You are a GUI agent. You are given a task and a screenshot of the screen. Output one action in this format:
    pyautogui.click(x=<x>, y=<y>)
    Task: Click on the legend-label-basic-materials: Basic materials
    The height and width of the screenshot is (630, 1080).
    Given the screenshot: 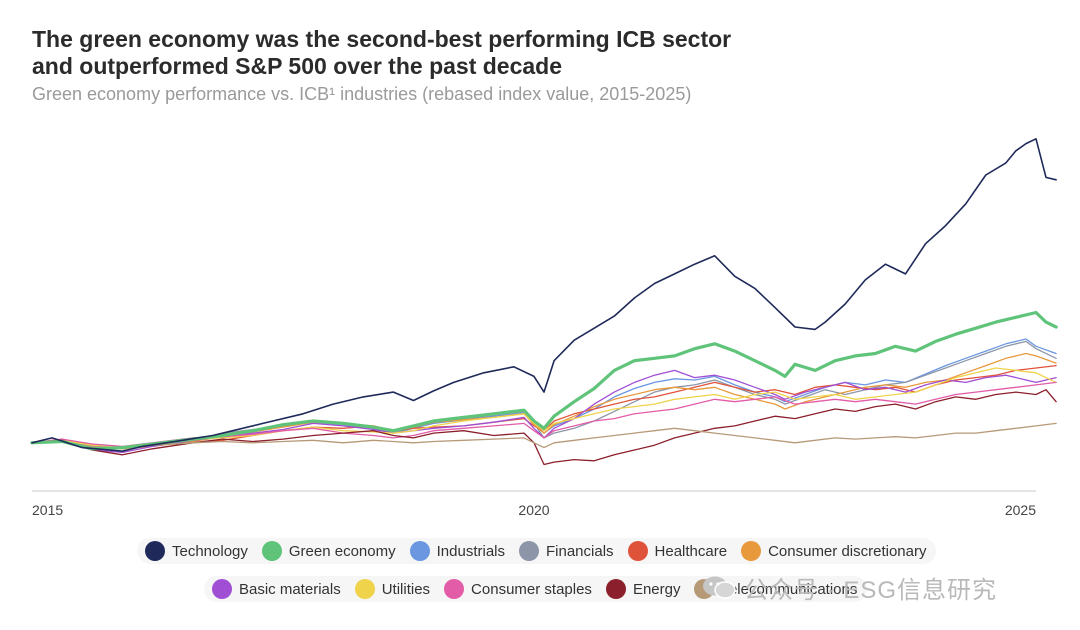 What is the action you would take?
    pyautogui.click(x=290, y=589)
    